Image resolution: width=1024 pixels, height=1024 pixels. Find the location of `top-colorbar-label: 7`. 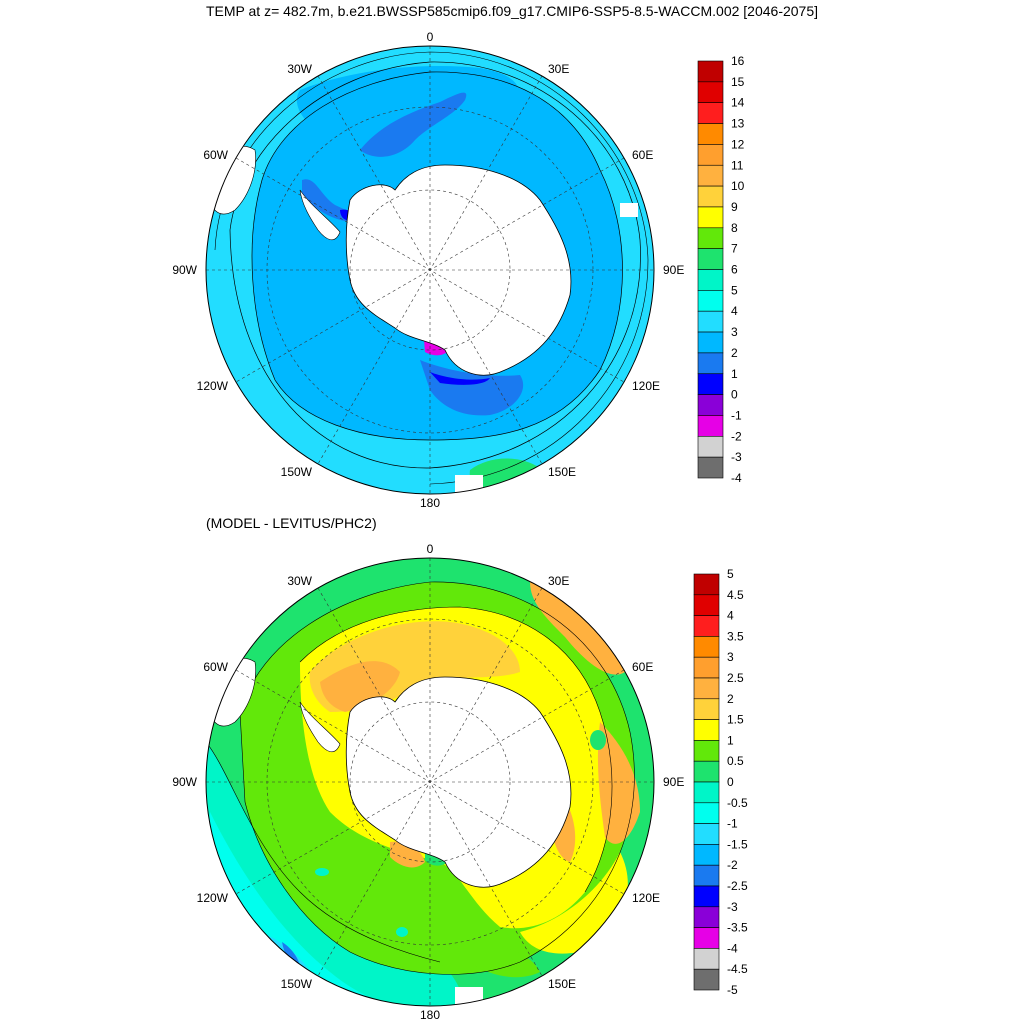

top-colorbar-label: 7 is located at coordinates (734, 249).